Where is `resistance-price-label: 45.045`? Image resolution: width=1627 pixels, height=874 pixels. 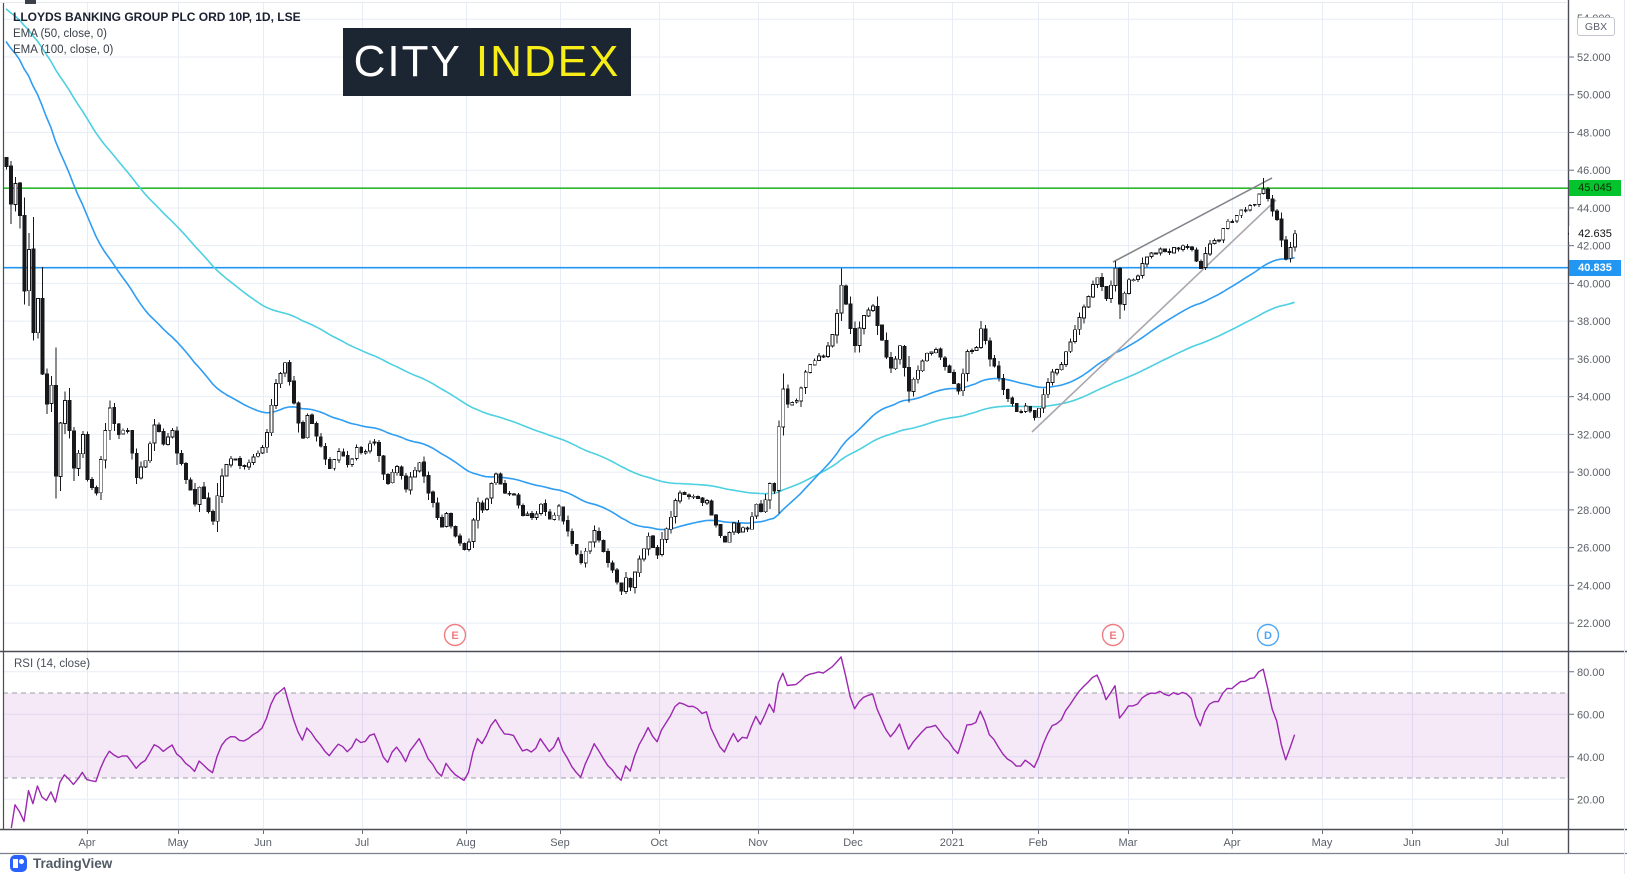 resistance-price-label: 45.045 is located at coordinates (1595, 188).